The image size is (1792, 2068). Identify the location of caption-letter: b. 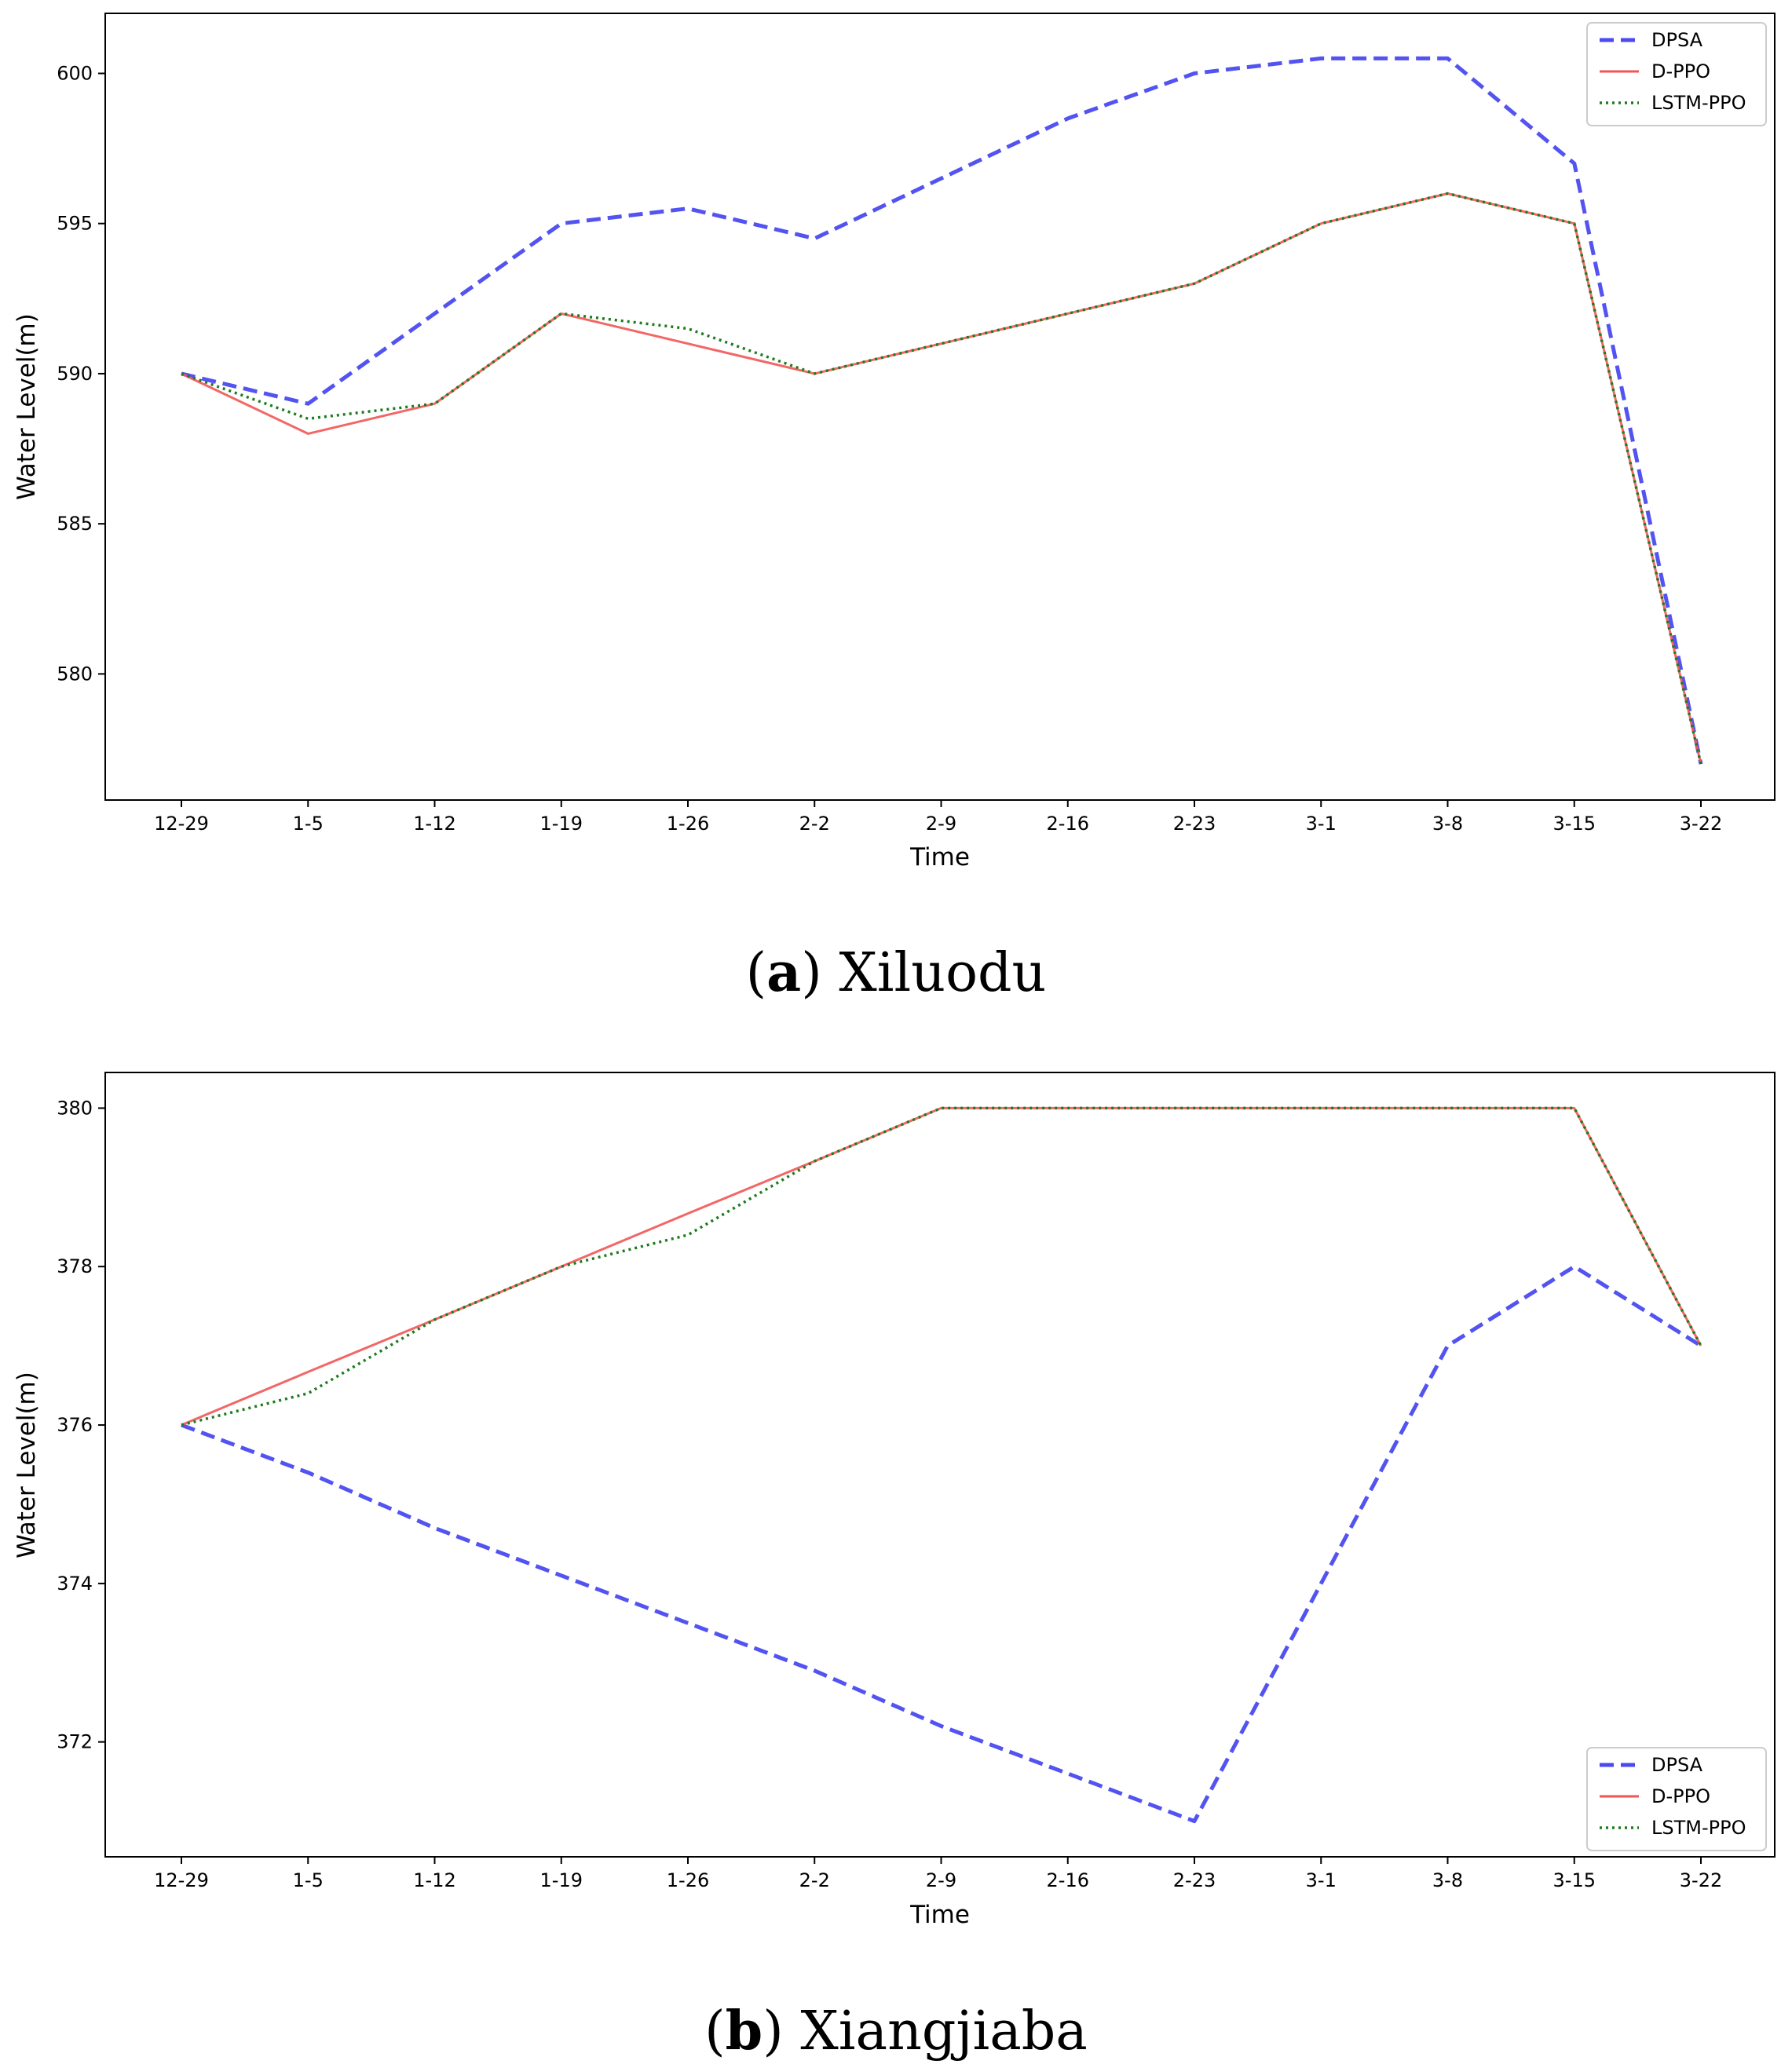
(744, 2031).